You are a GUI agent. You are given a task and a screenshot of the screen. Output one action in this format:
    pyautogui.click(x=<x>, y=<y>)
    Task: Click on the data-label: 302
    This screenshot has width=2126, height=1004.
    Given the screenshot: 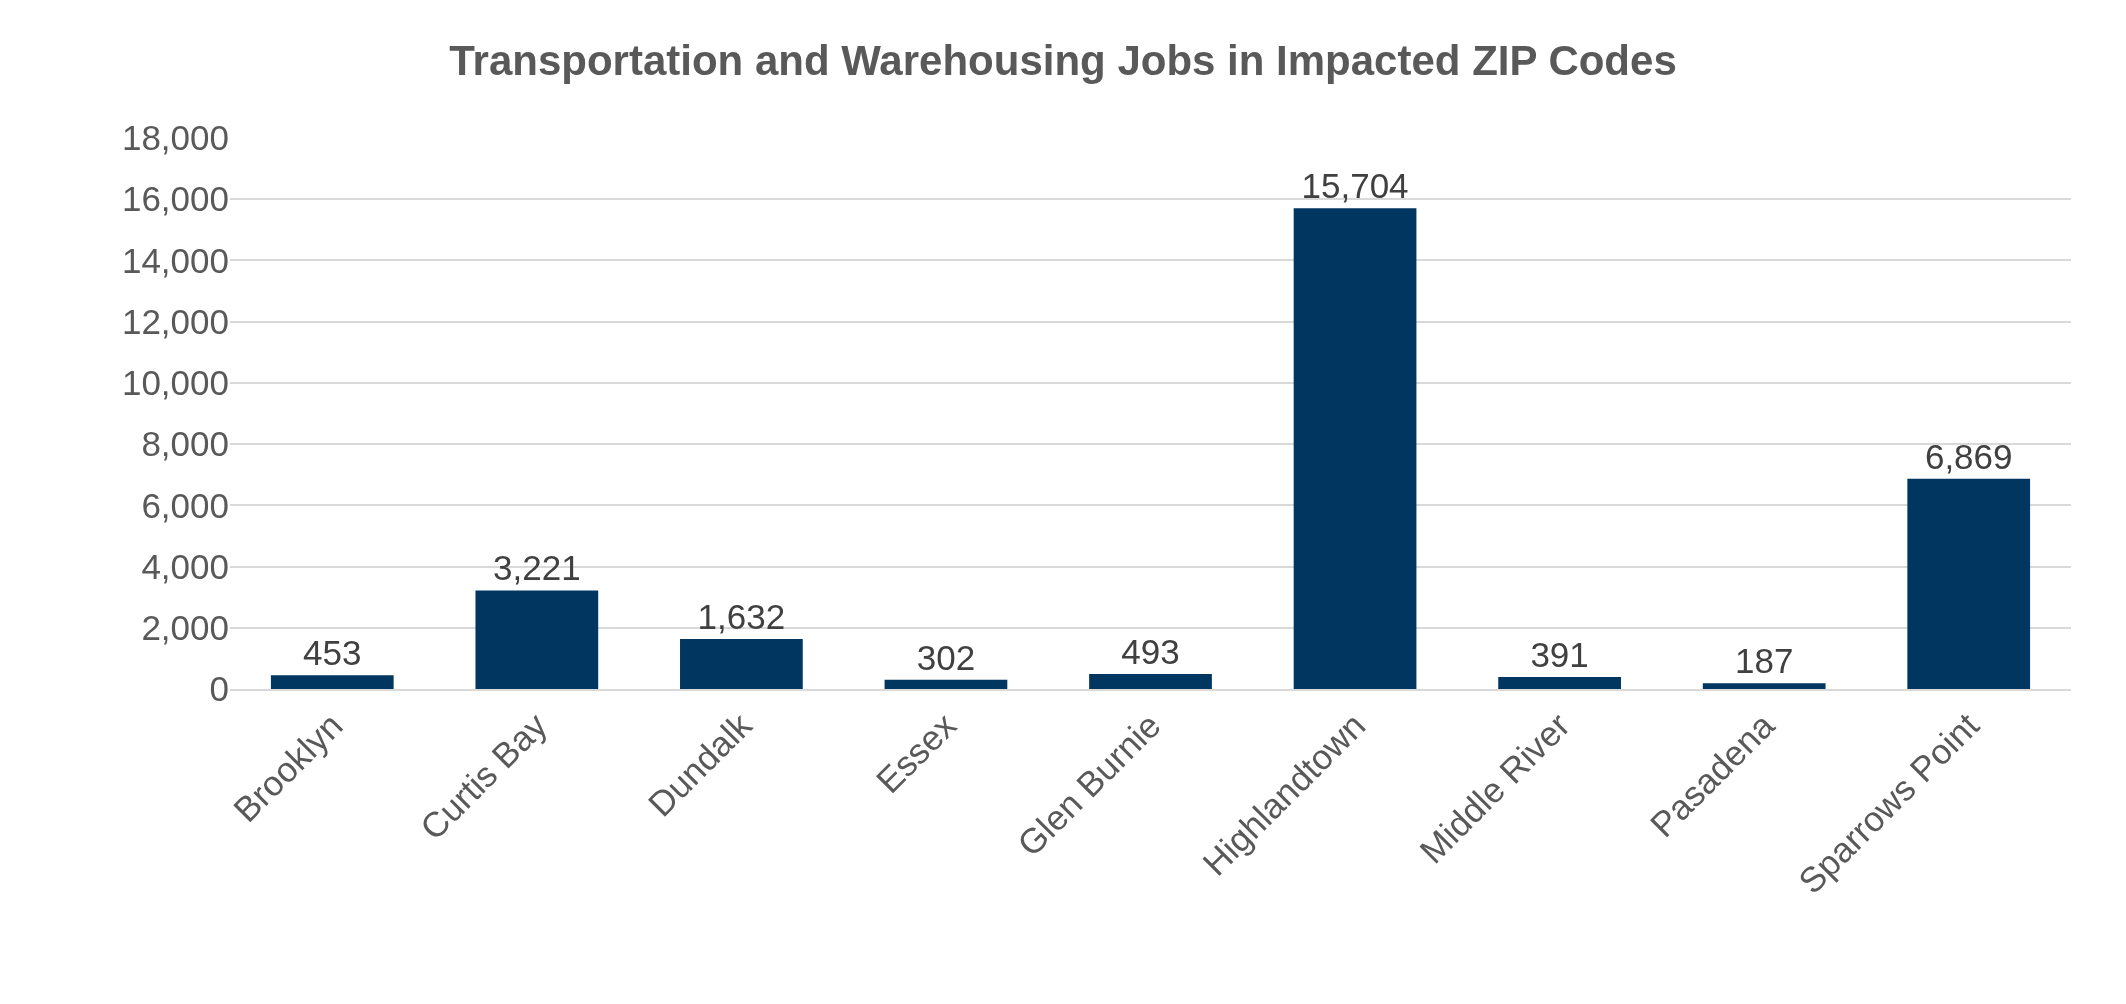 What is the action you would take?
    pyautogui.click(x=946, y=657)
    